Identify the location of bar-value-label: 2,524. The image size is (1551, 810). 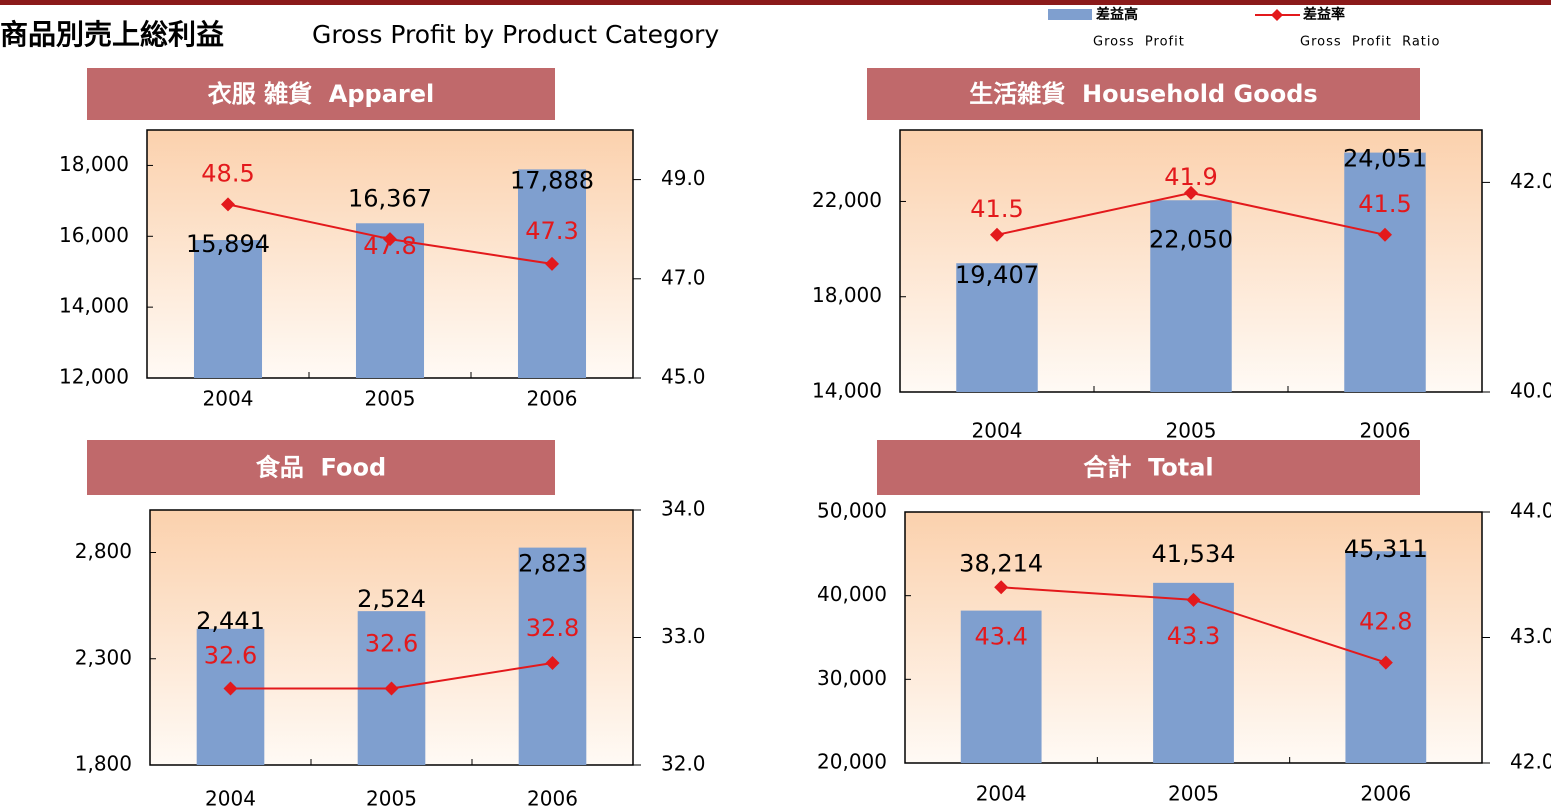
(391, 599).